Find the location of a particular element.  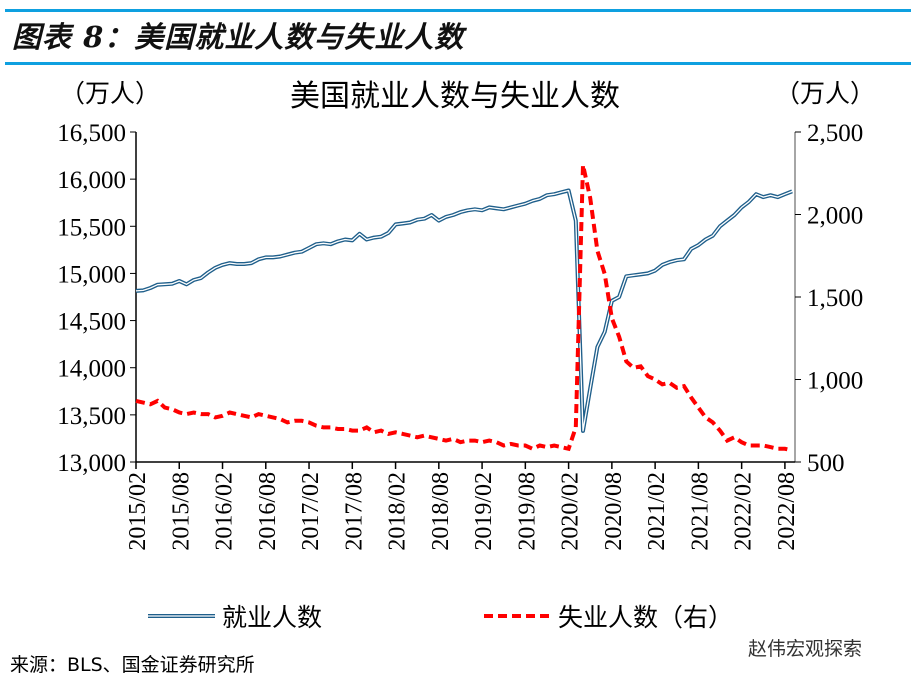

x-tick-label: 2019/02 is located at coordinates (484, 511).